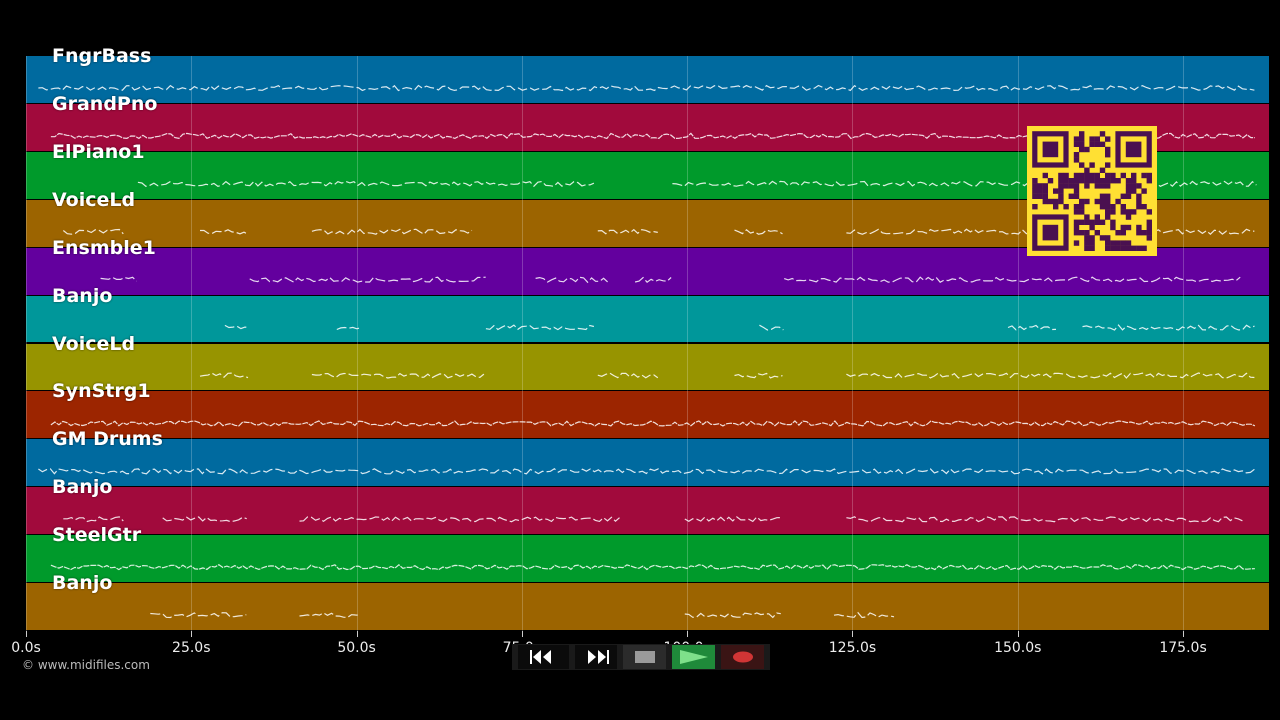 The height and width of the screenshot is (720, 1280). Describe the element at coordinates (102, 56) in the screenshot. I see `track-name: FngrBass` at that location.